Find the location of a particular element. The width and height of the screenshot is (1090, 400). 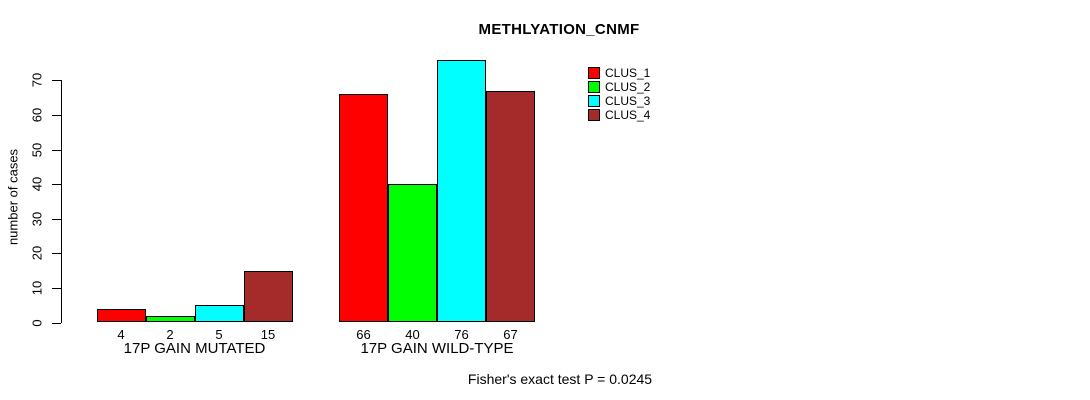

bar-value-label: 2 is located at coordinates (170, 334).